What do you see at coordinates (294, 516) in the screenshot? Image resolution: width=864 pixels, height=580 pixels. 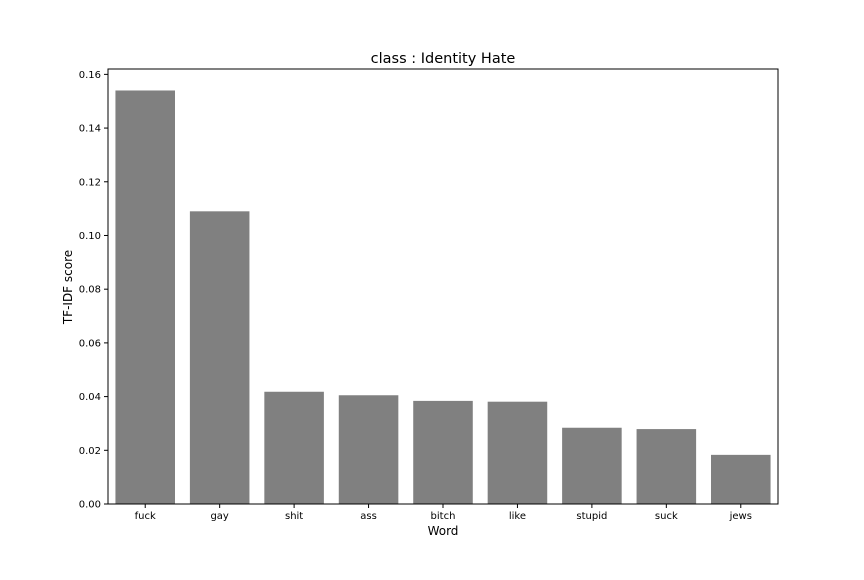 I see `x-tick-label: shit` at bounding box center [294, 516].